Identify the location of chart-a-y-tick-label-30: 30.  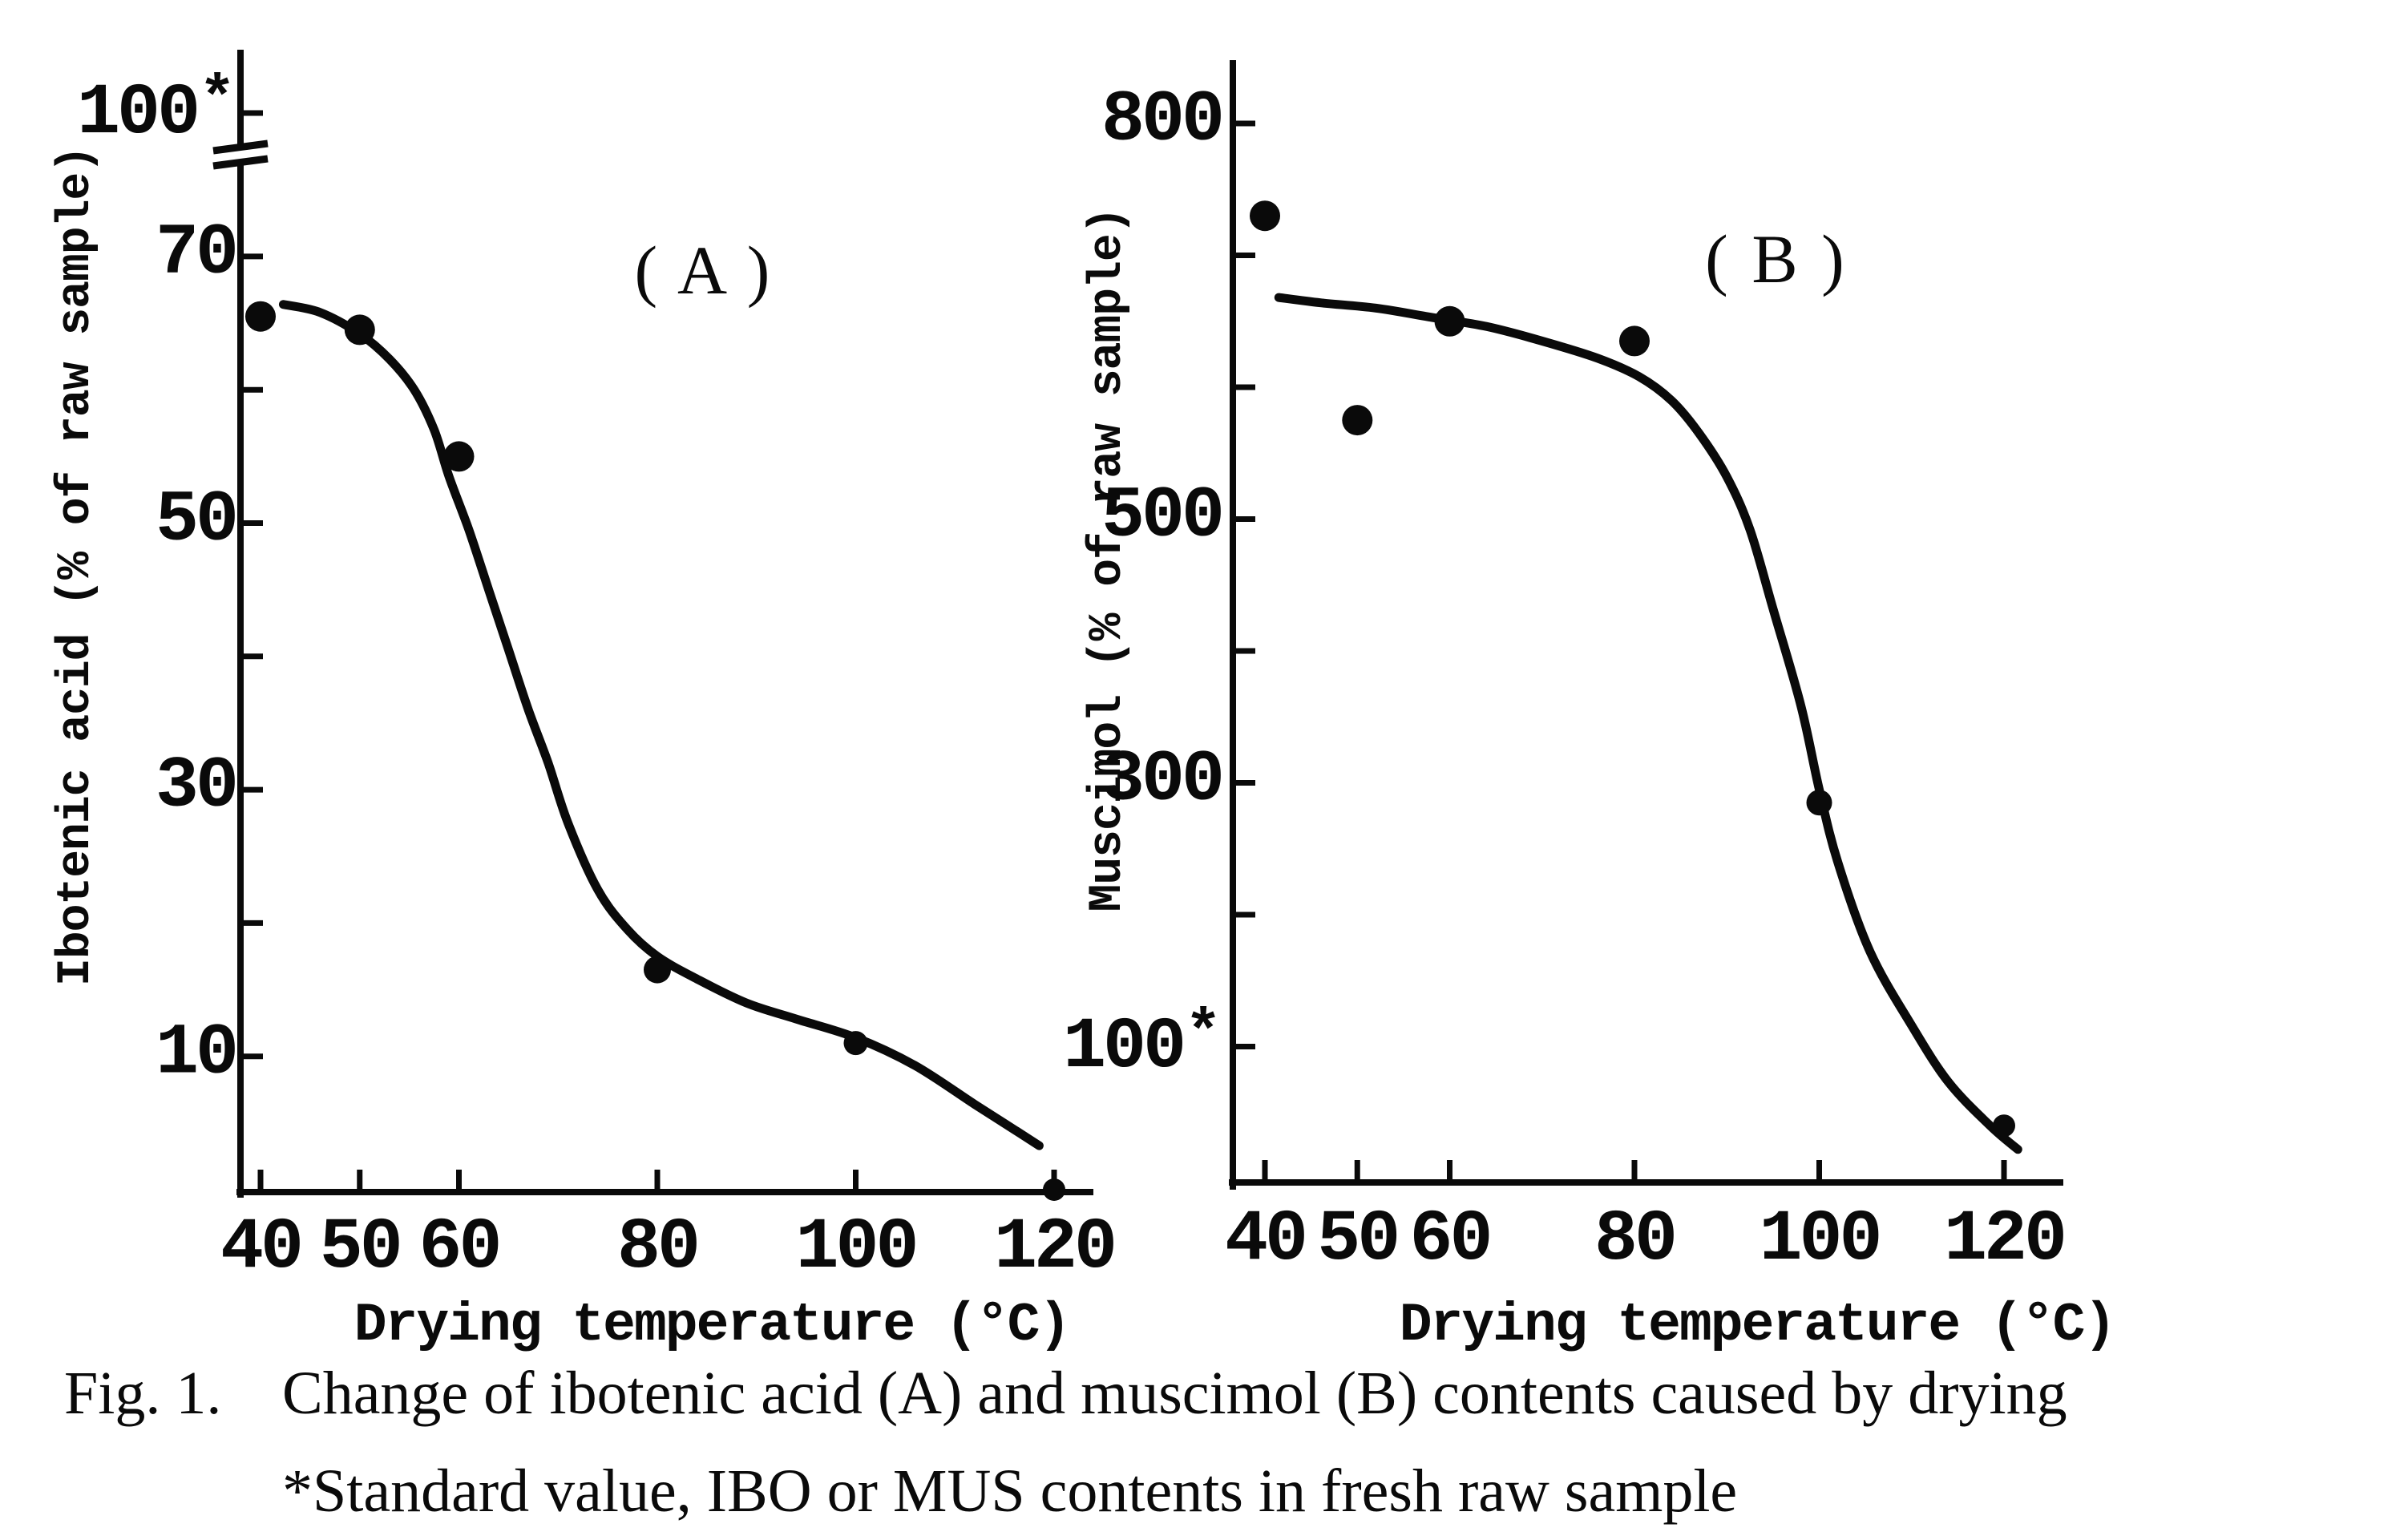
(197, 787).